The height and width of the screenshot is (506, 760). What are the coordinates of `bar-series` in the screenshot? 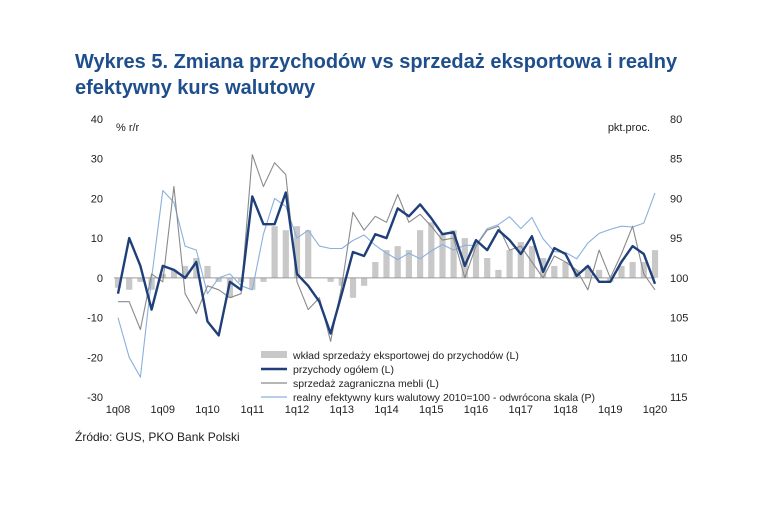 It's located at (386, 260).